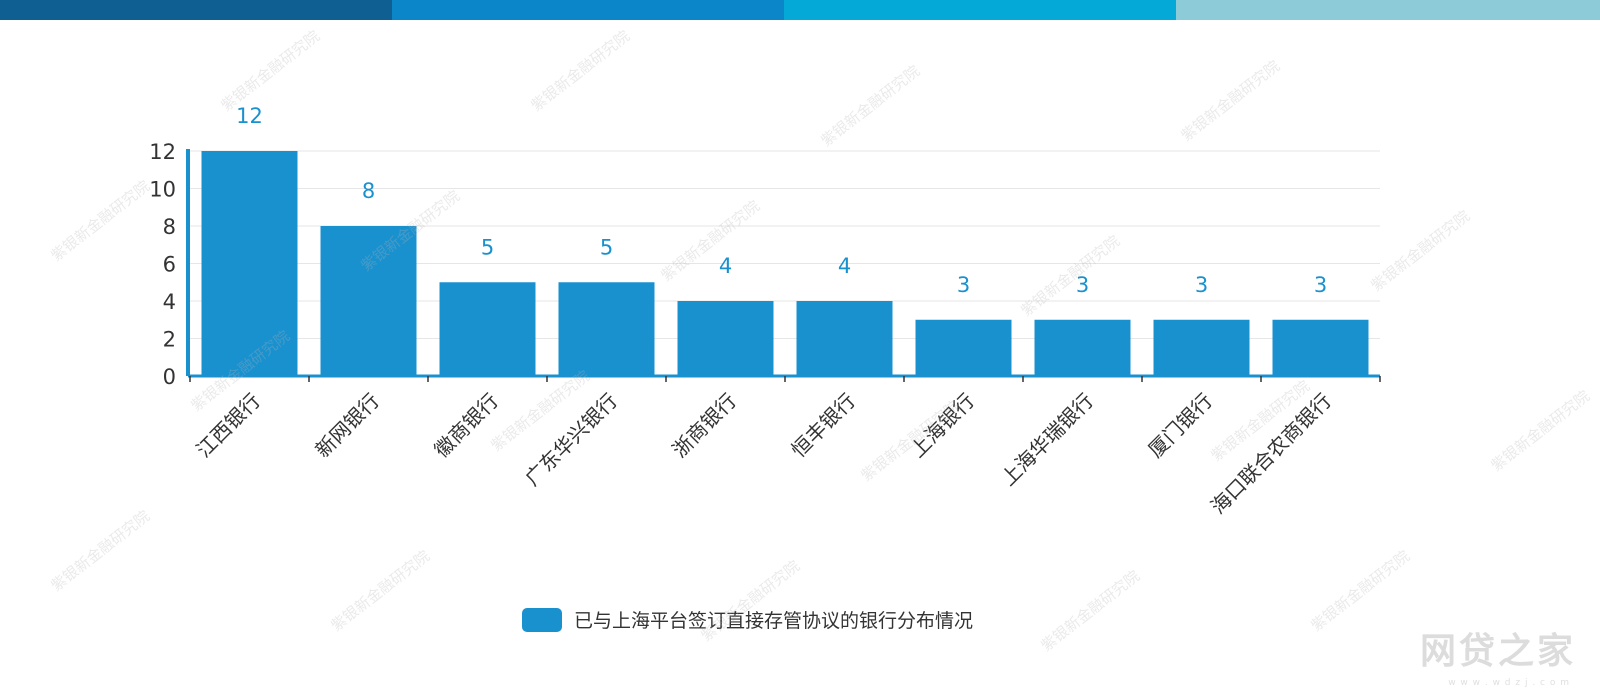 The height and width of the screenshot is (700, 1600). Describe the element at coordinates (347, 426) in the screenshot. I see `x-tick-label: 新网银行` at that location.